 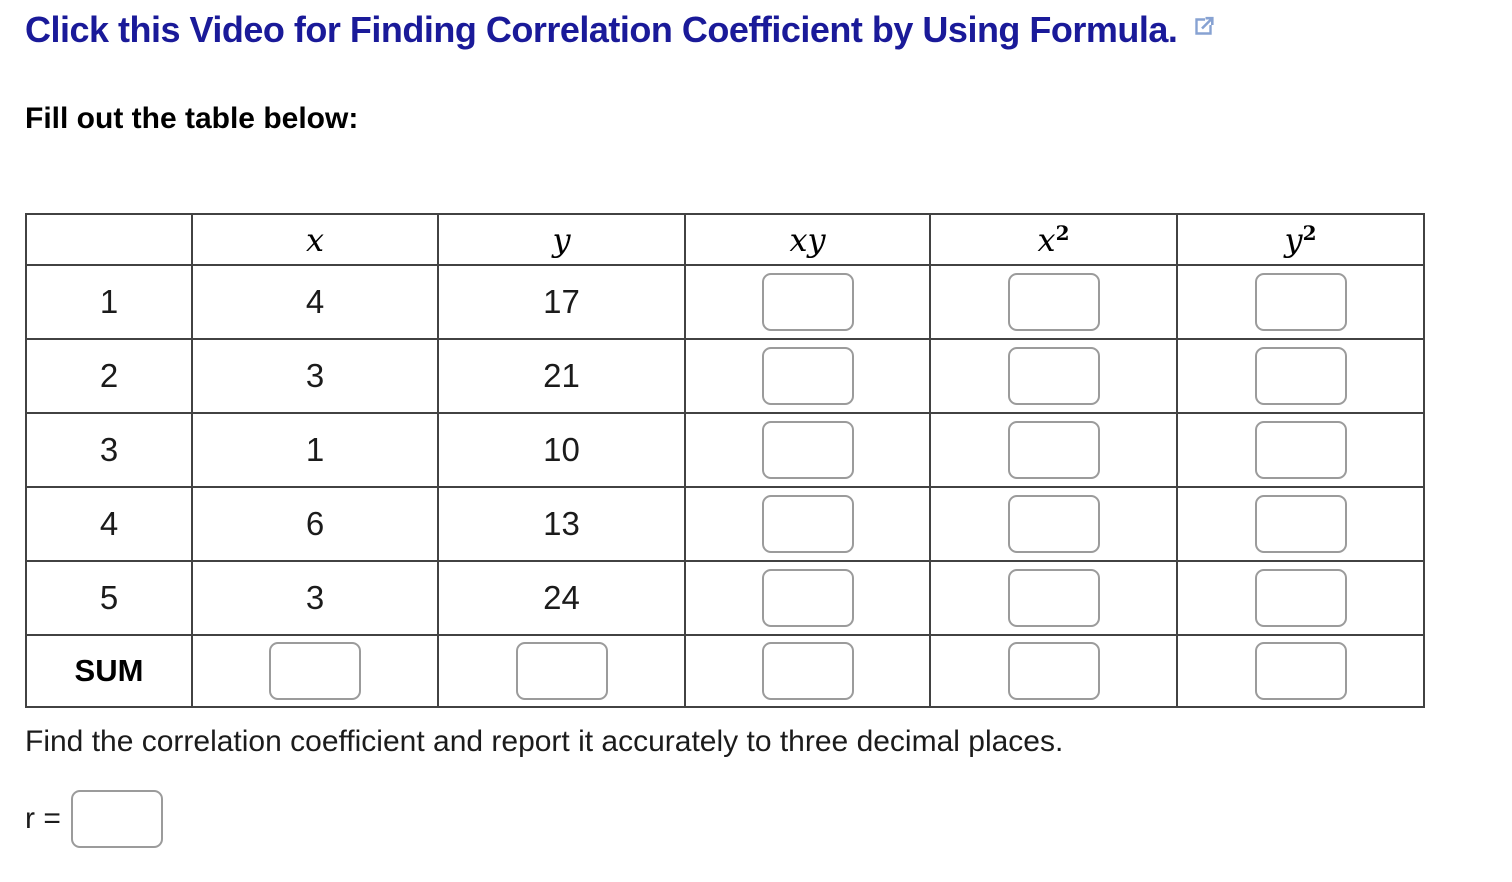 I want to click on sum-y-cell, so click(x=561, y=671).